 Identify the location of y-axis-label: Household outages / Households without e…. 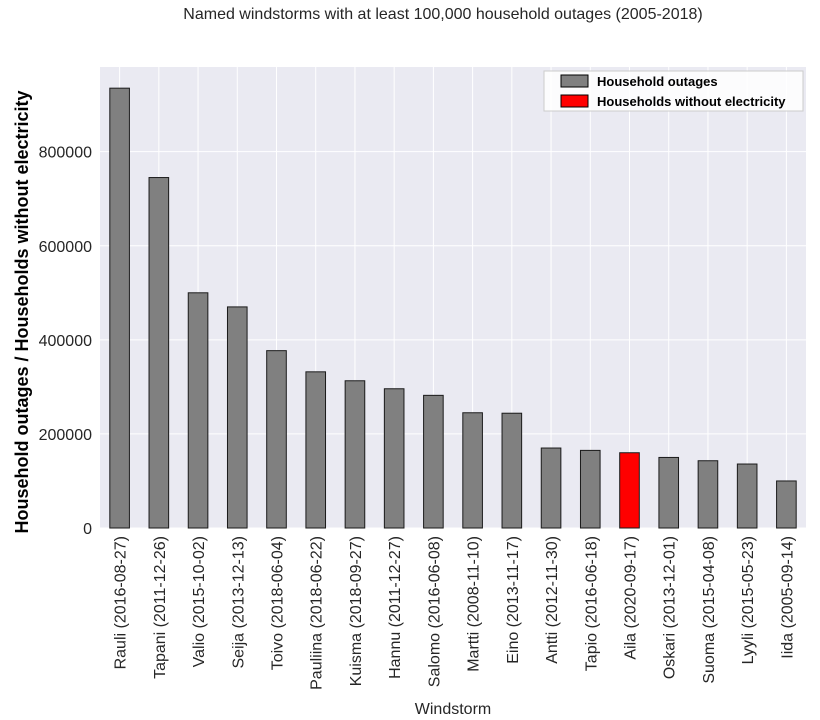
(22, 311).